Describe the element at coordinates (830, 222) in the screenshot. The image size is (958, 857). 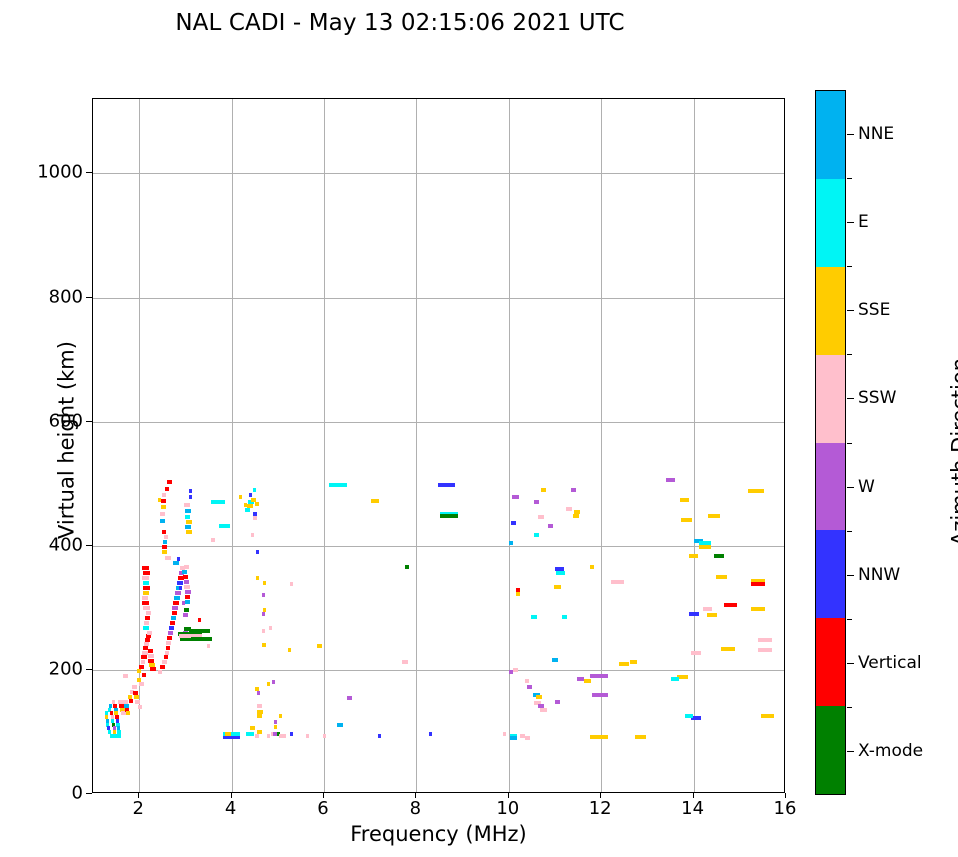
I see `colorbar-segment-e` at that location.